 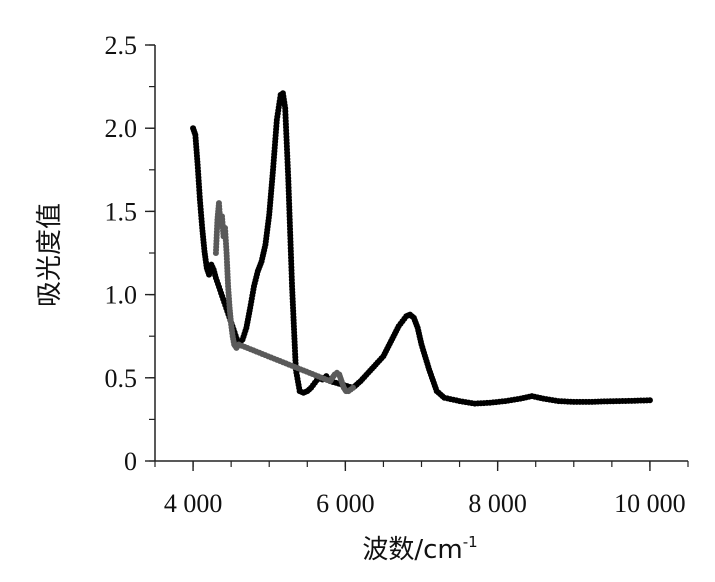 What do you see at coordinates (650, 503) in the screenshot?
I see `x-tick-label: 10 000` at bounding box center [650, 503].